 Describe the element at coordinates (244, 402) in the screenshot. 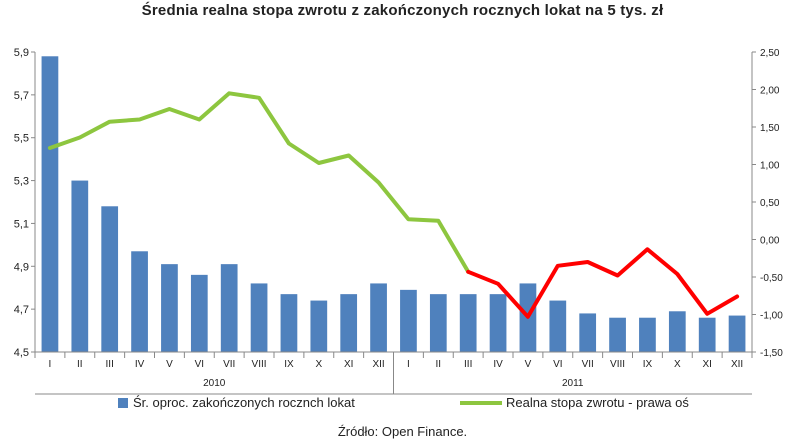

I see `legend-label-bars: Śr. oproc. zakończonych rocznch lokat` at that location.